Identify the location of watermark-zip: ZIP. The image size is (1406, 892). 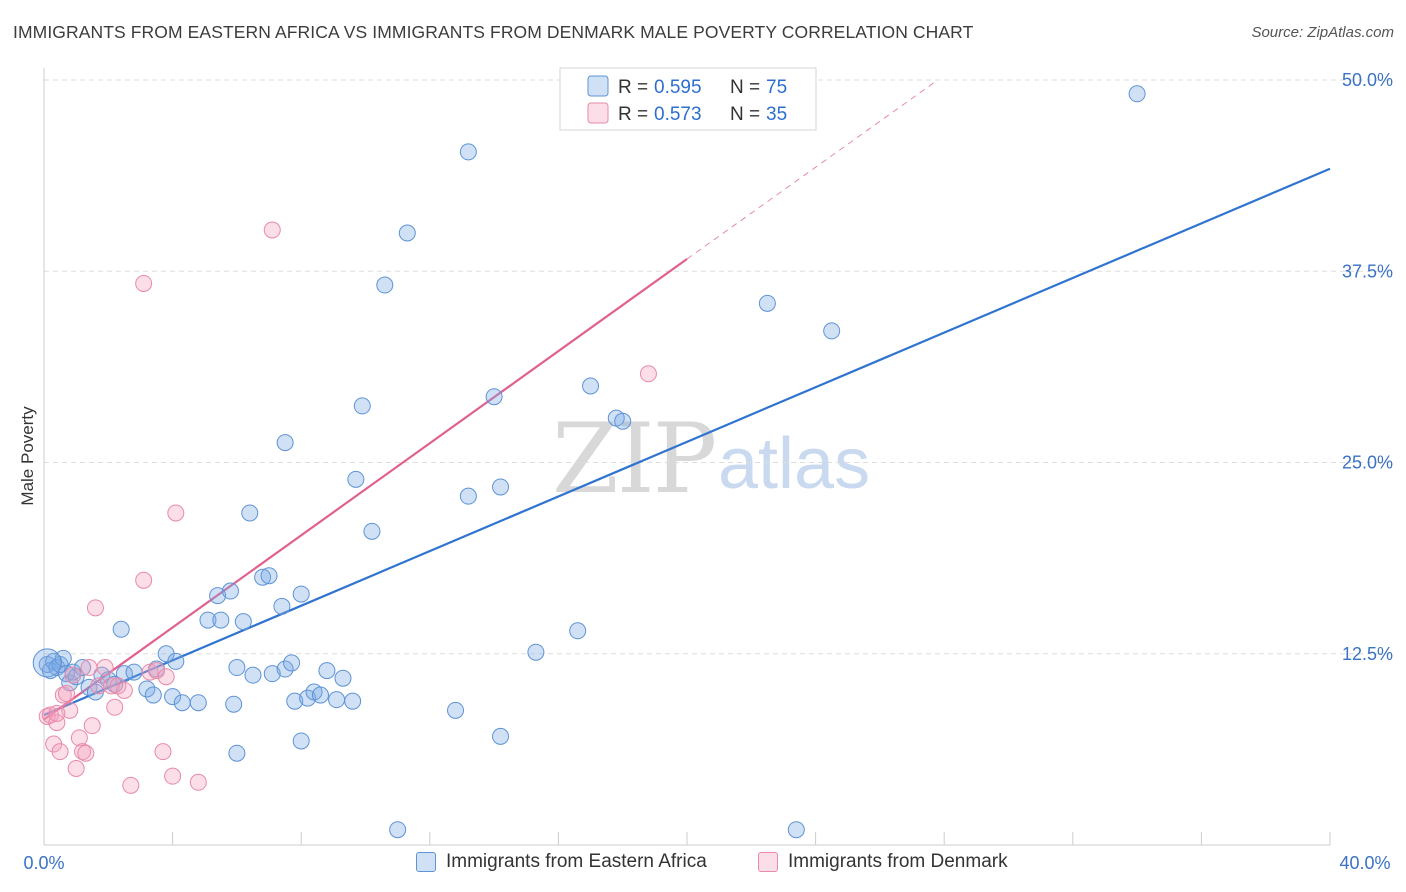
(633, 459).